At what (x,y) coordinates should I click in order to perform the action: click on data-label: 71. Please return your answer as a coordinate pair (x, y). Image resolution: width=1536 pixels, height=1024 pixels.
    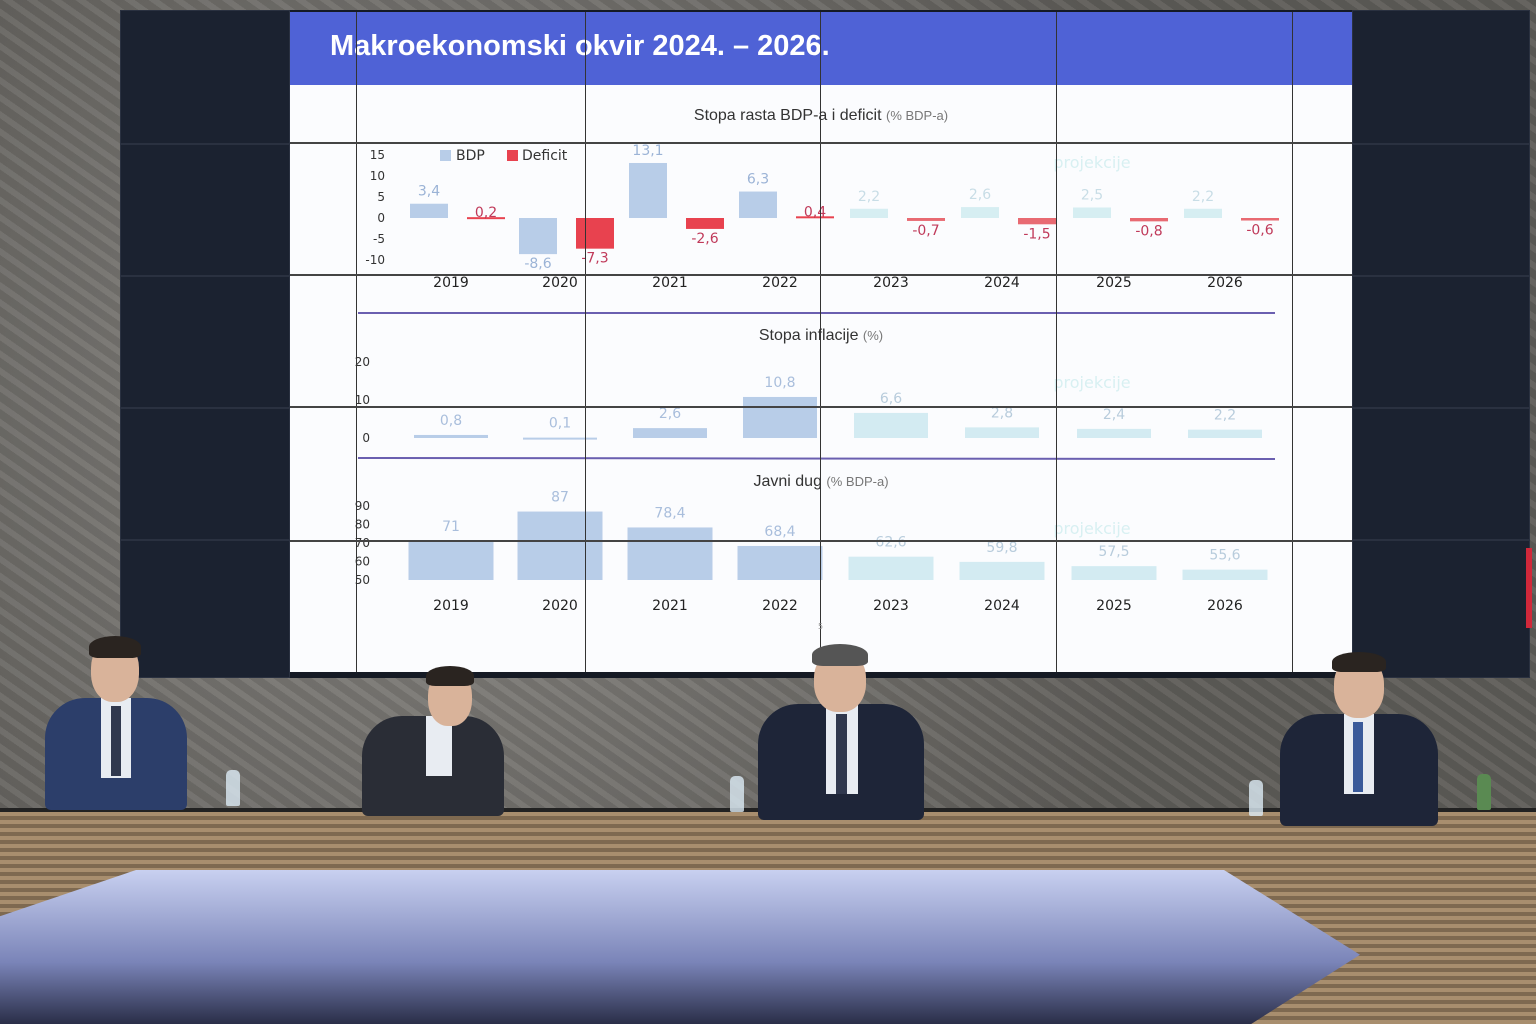
    Looking at the image, I should click on (451, 527).